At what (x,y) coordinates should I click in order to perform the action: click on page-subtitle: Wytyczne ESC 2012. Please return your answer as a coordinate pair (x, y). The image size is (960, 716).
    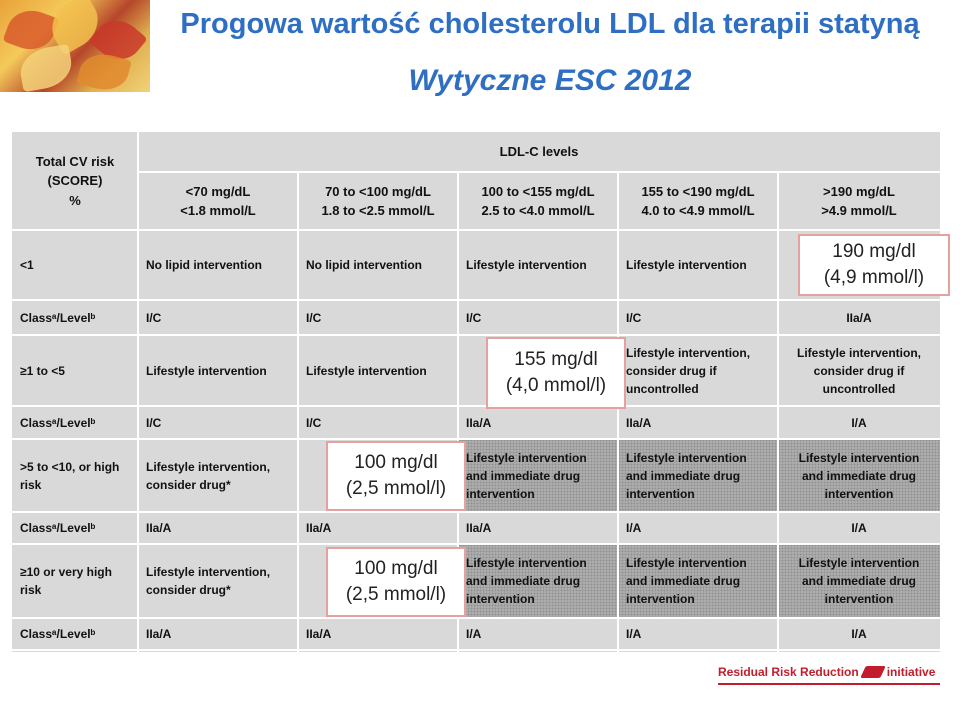
    Looking at the image, I should click on (550, 80).